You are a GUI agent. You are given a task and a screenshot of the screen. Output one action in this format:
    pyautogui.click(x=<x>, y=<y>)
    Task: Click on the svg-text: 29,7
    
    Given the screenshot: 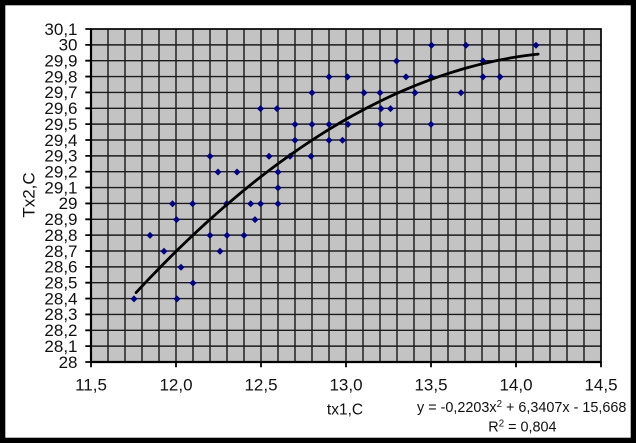 What is the action you would take?
    pyautogui.click(x=60, y=92)
    